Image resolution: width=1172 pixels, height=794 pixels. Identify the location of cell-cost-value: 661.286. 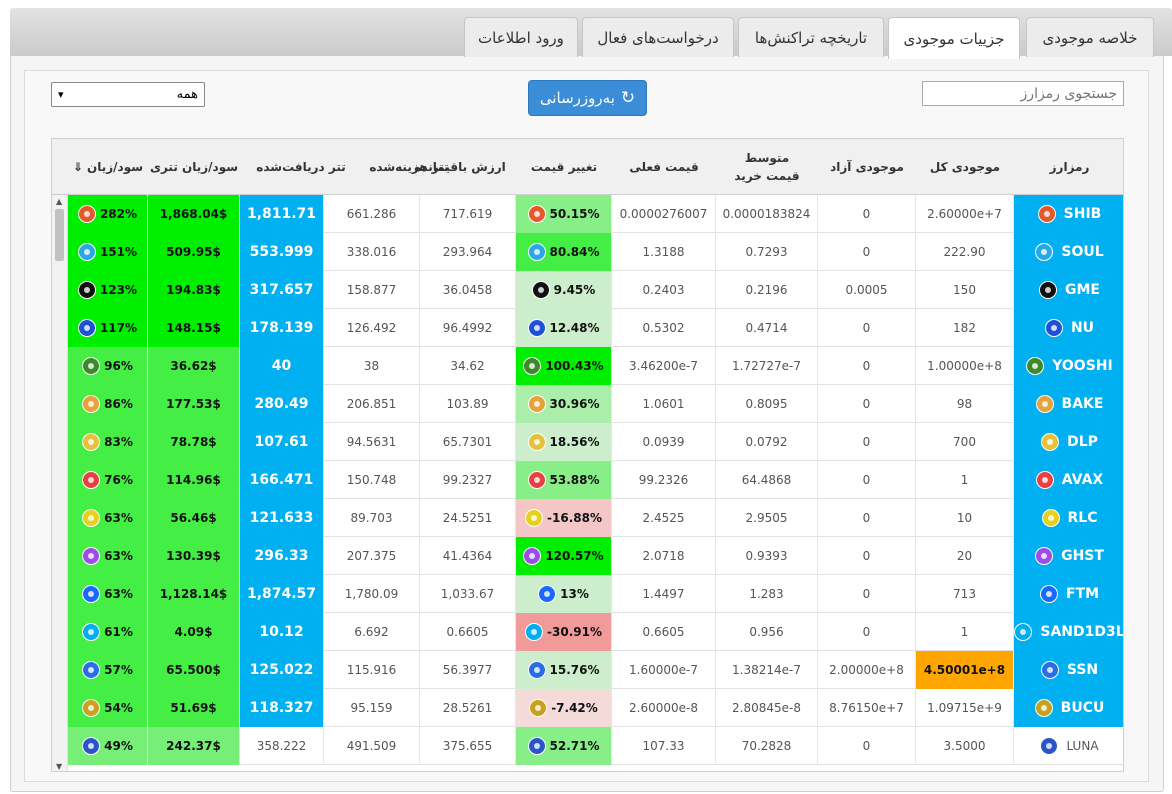
(371, 214).